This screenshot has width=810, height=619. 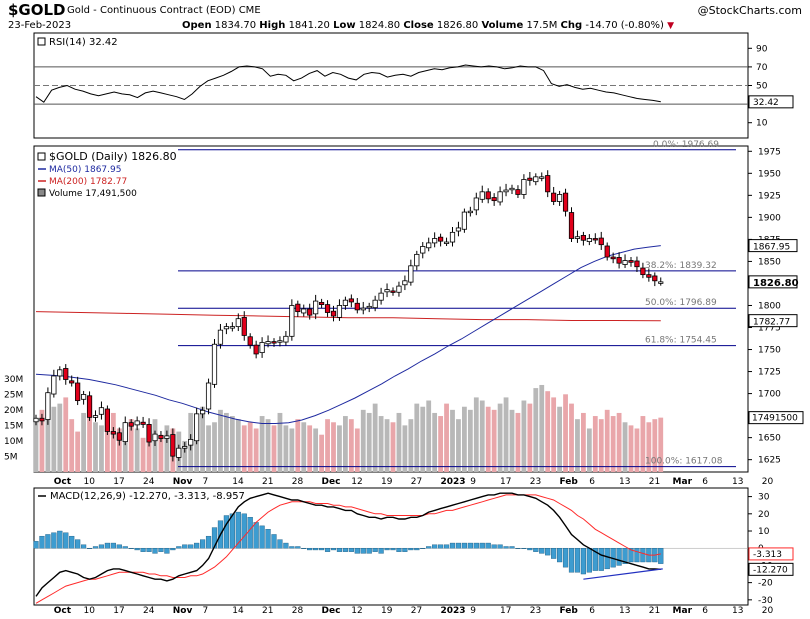 What do you see at coordinates (183, 482) in the screenshot?
I see `price-x-tick-label: Nov` at bounding box center [183, 482].